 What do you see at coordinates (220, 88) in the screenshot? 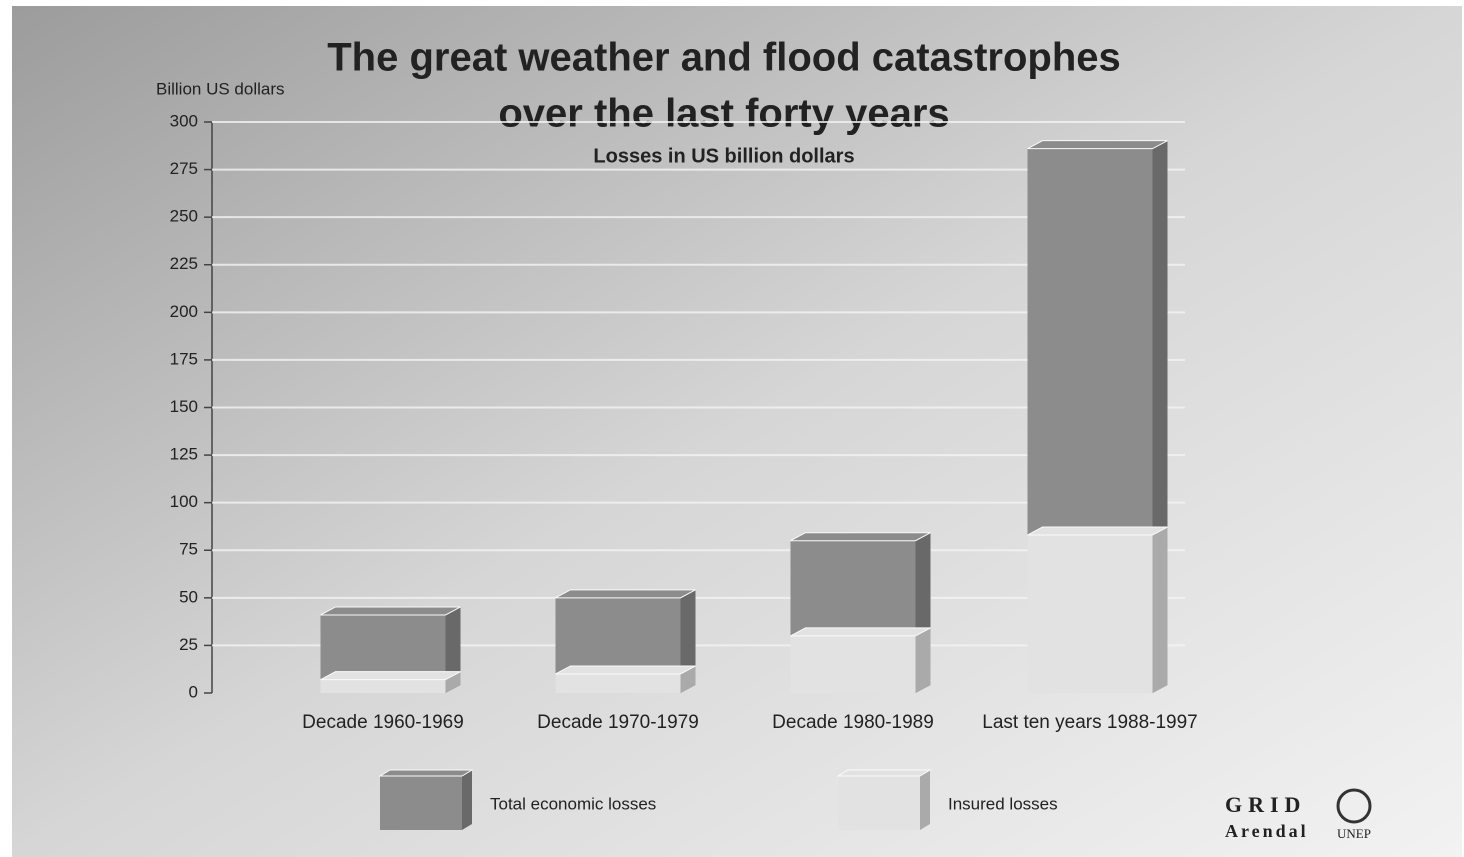
I see `y-axis-label: Billion US dollars` at bounding box center [220, 88].